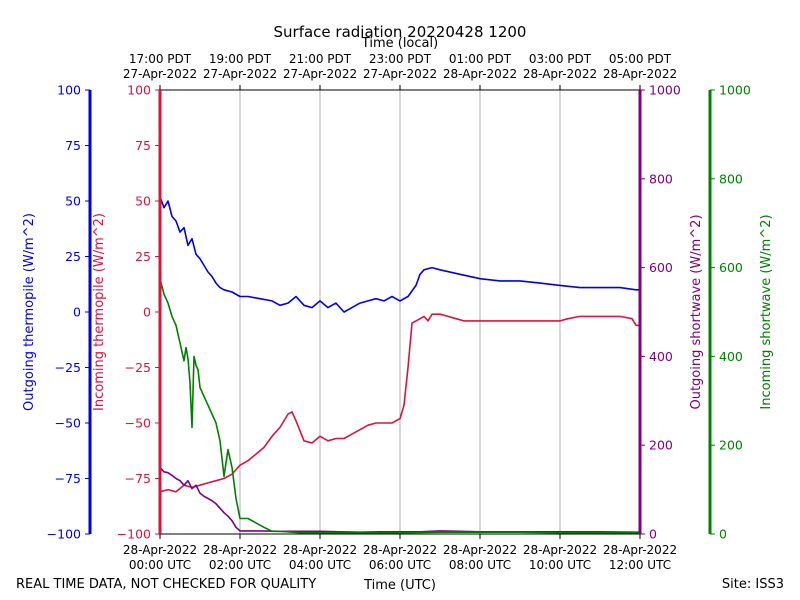  Describe the element at coordinates (766, 311) in the screenshot. I see `y-axis-label: Incoming shortwave (W/m^2)` at that location.